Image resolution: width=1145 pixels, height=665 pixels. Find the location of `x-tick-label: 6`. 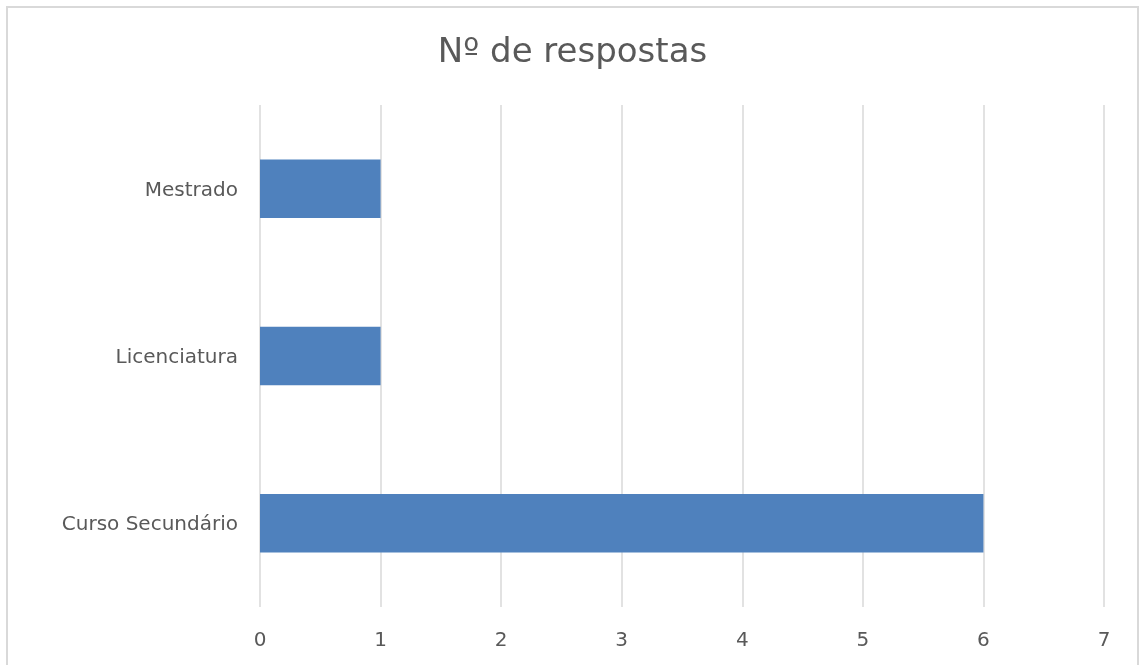

x-tick-label: 6 is located at coordinates (983, 639).